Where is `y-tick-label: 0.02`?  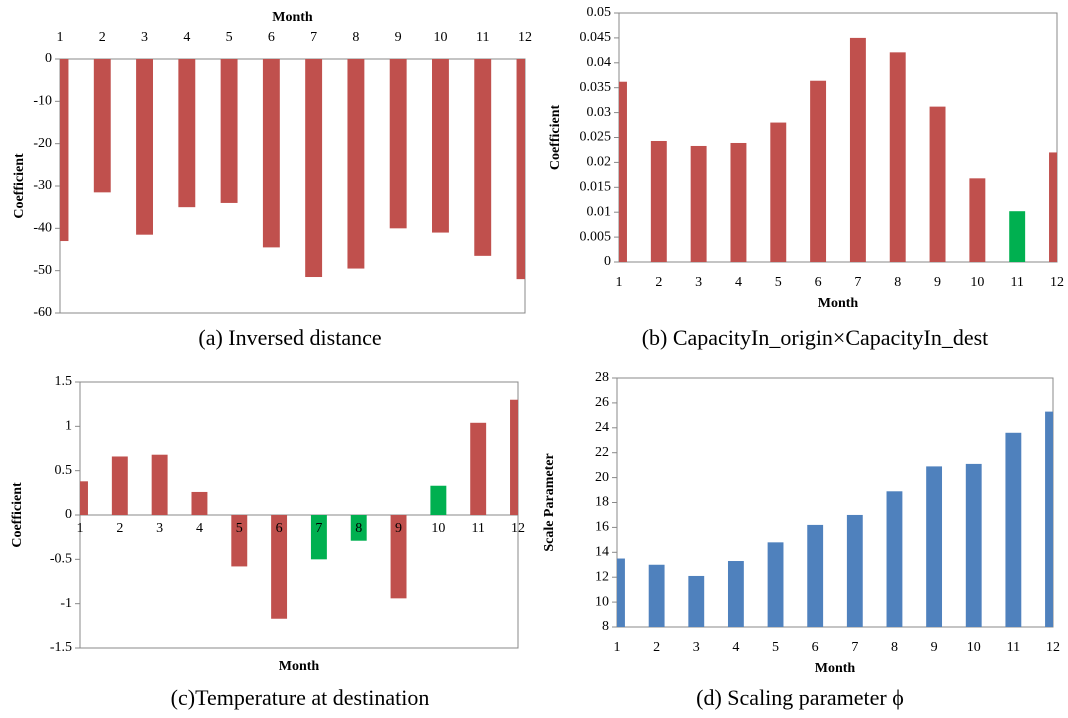 y-tick-label: 0.02 is located at coordinates (599, 162).